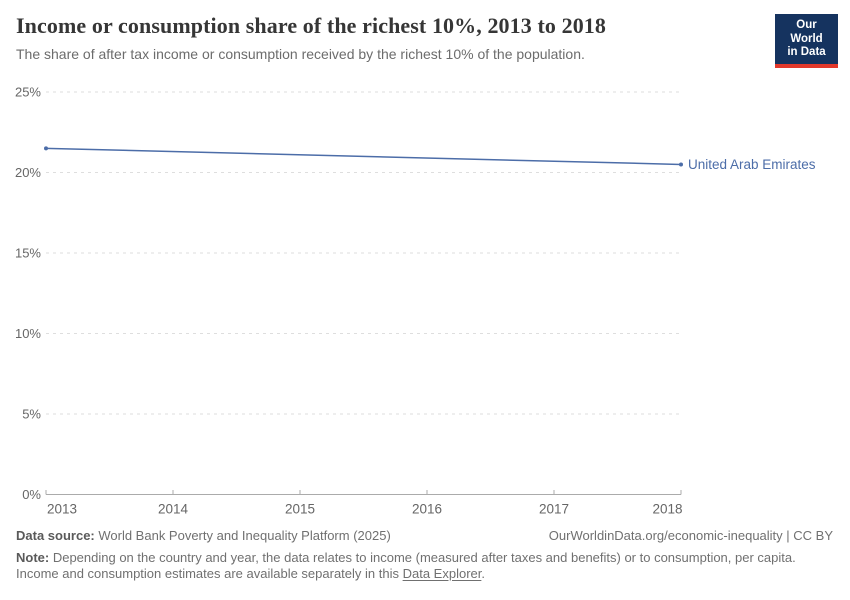  I want to click on y-tick-label: 5%, so click(31, 414).